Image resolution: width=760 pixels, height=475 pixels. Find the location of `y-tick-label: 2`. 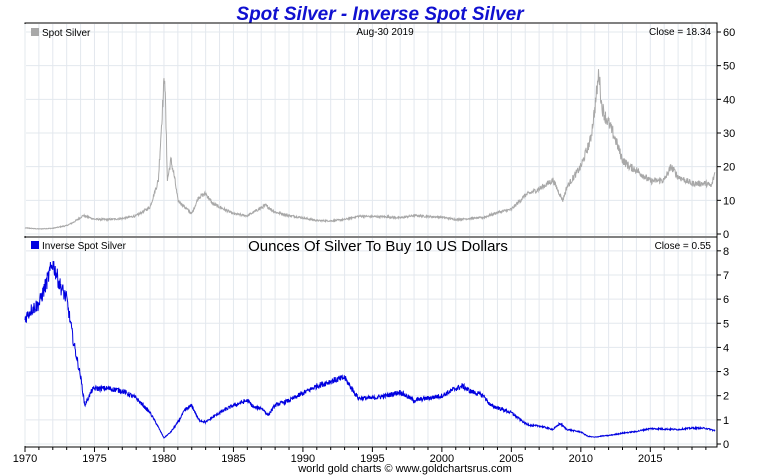

y-tick-label: 2 is located at coordinates (726, 397).